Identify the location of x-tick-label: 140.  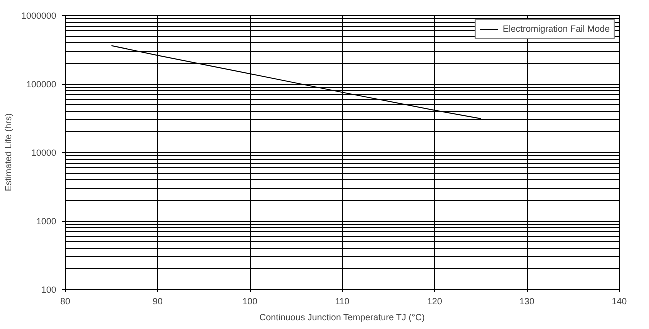
(620, 301).